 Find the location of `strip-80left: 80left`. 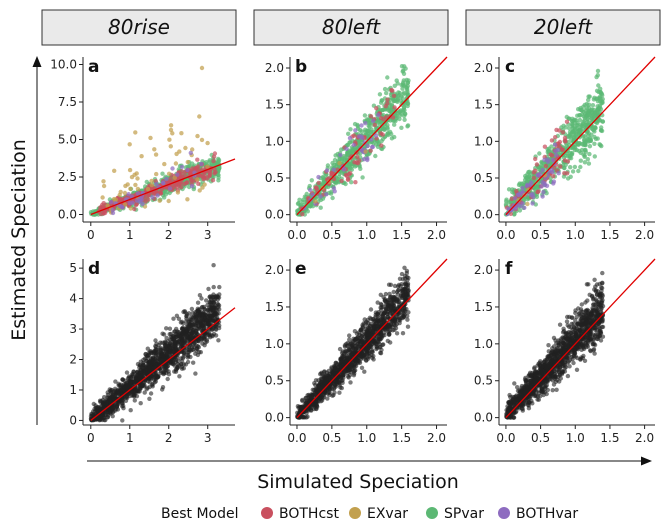

strip-80left: 80left is located at coordinates (351, 27).